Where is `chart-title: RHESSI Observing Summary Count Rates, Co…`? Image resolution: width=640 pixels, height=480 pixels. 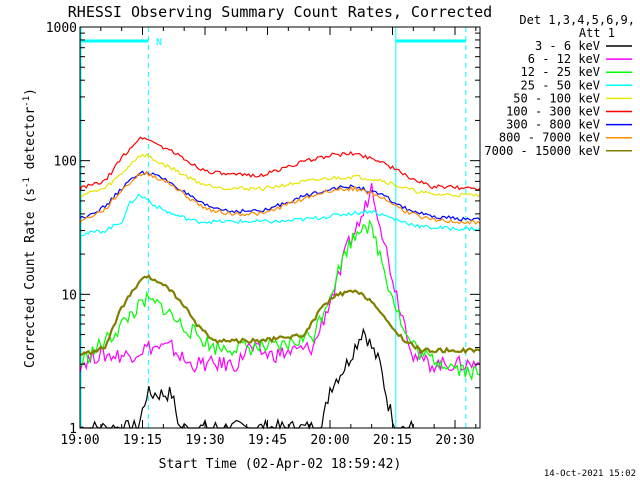
chart-title: RHESSI Observing Summary Count Rates, Co… is located at coordinates (280, 12).